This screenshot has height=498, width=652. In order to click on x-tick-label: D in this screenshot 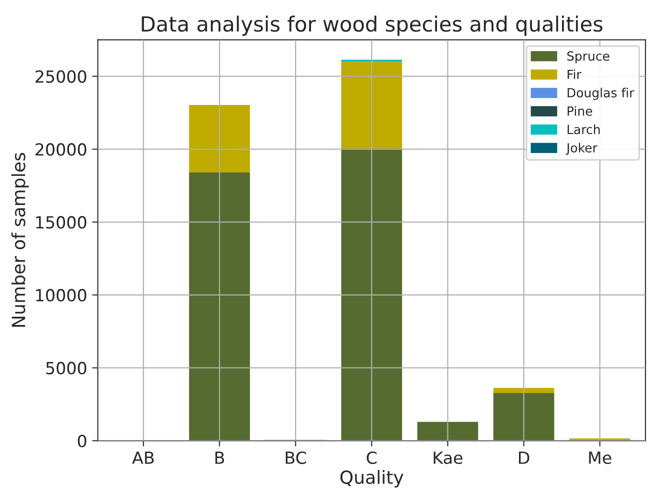, I will do `click(524, 458)`.